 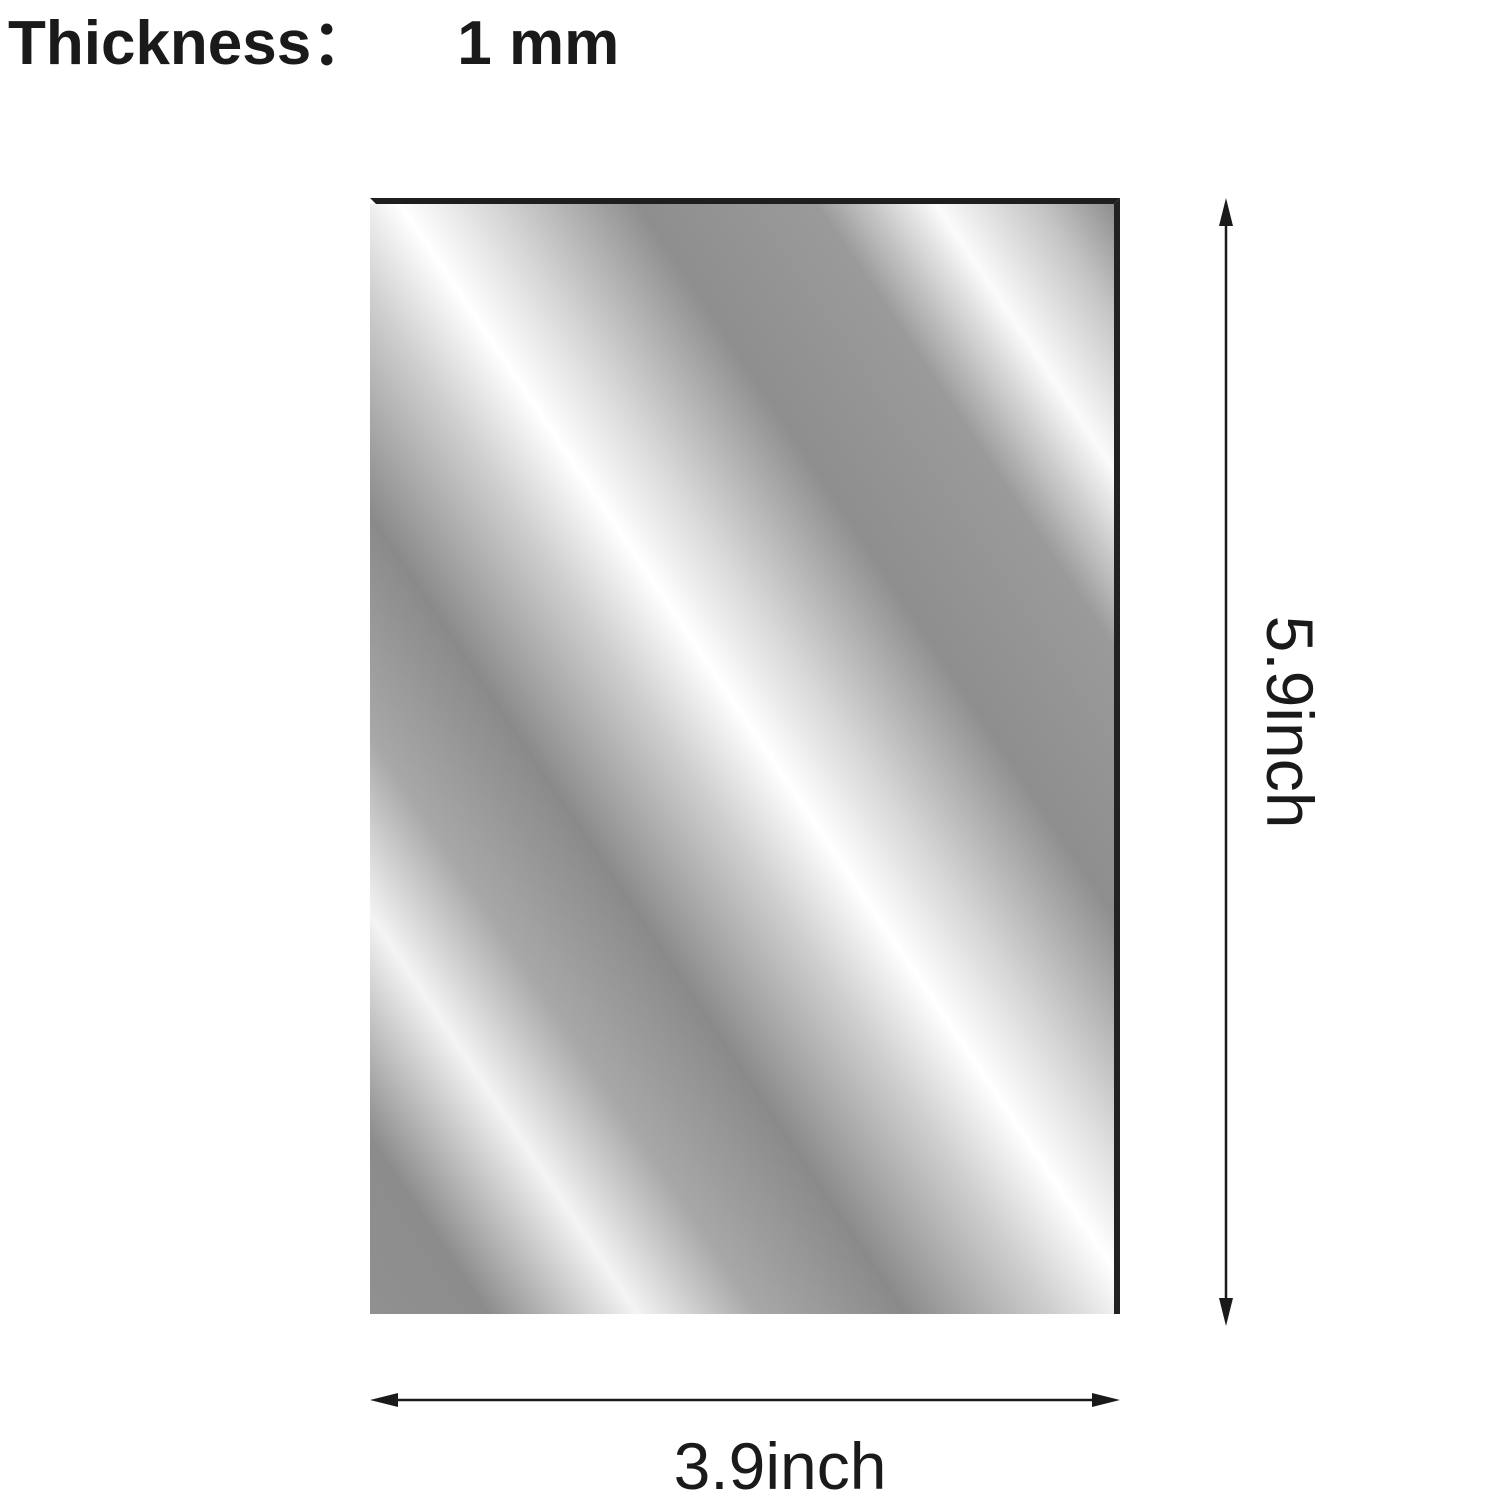 What do you see at coordinates (1226, 762) in the screenshot?
I see `height-dimension-arrow` at bounding box center [1226, 762].